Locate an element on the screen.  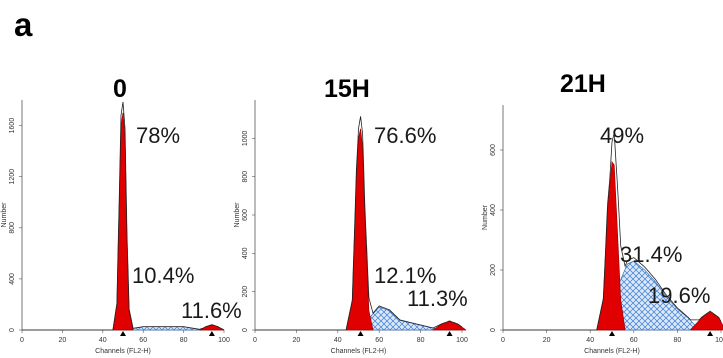
y-tick-label: 1600 is located at coordinates (12, 126).